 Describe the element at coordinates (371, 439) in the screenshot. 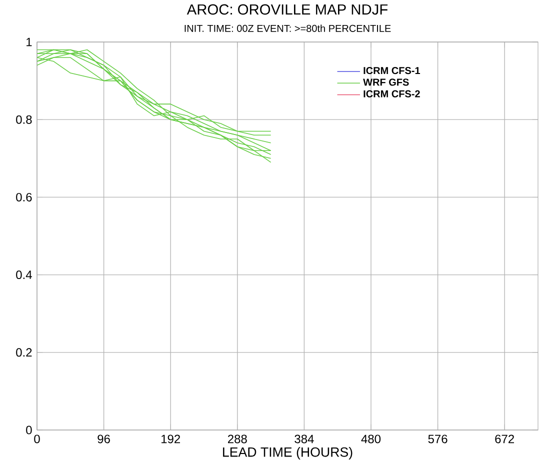

I see `x-tick-label: 480` at that location.